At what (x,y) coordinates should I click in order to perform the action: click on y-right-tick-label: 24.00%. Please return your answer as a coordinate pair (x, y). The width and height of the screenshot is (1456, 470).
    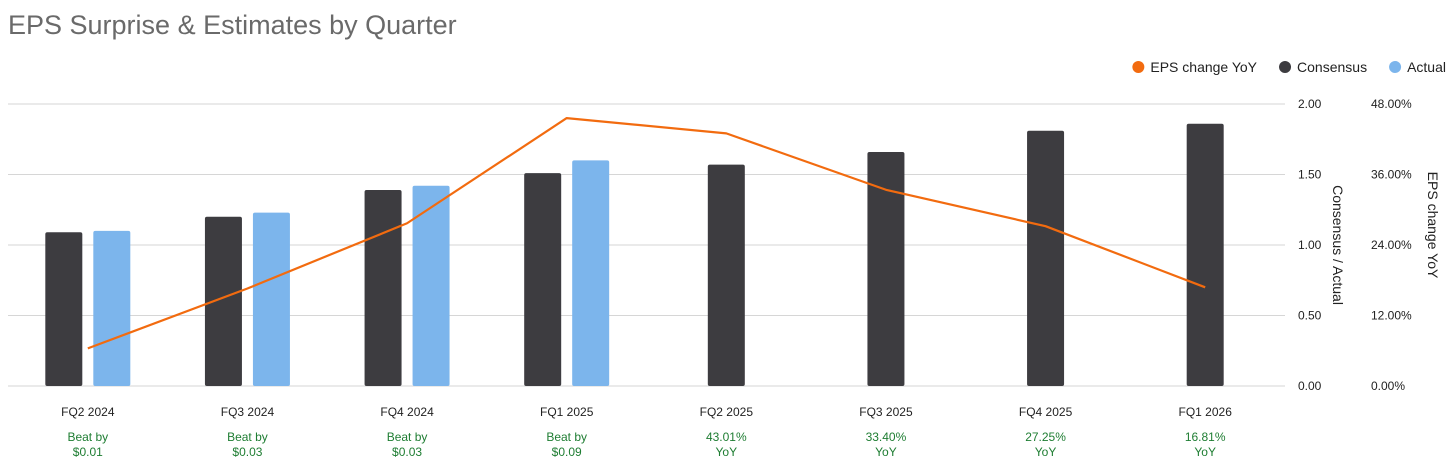
    Looking at the image, I should click on (1391, 245).